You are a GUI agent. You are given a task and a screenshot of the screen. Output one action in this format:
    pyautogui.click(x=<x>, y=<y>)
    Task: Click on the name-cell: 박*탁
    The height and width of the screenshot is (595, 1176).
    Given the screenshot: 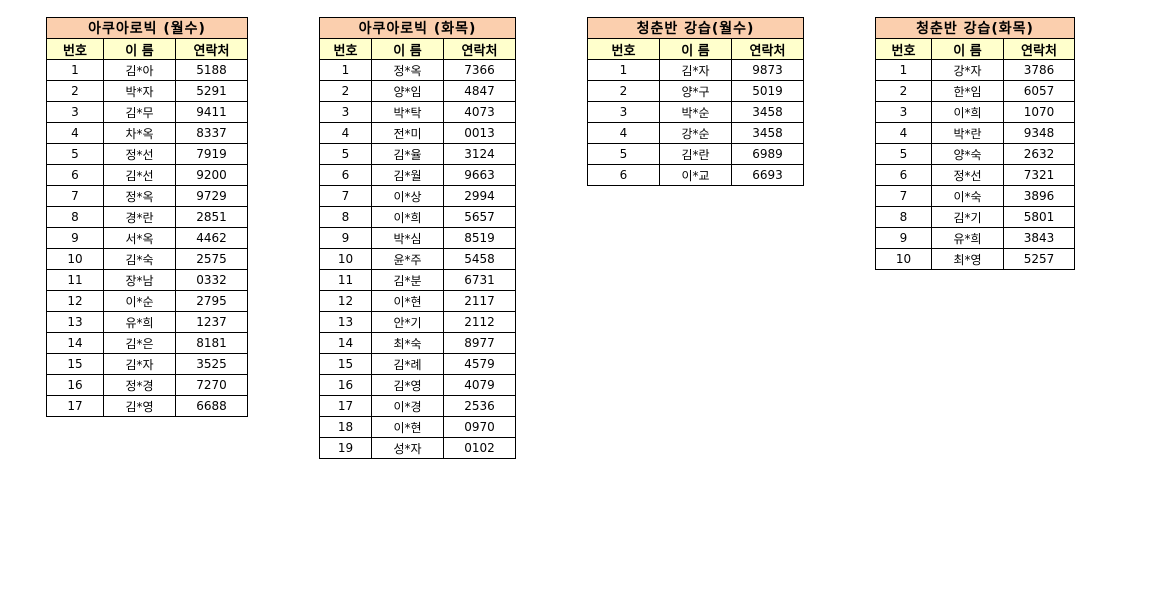 What is the action you would take?
    pyautogui.click(x=407, y=112)
    